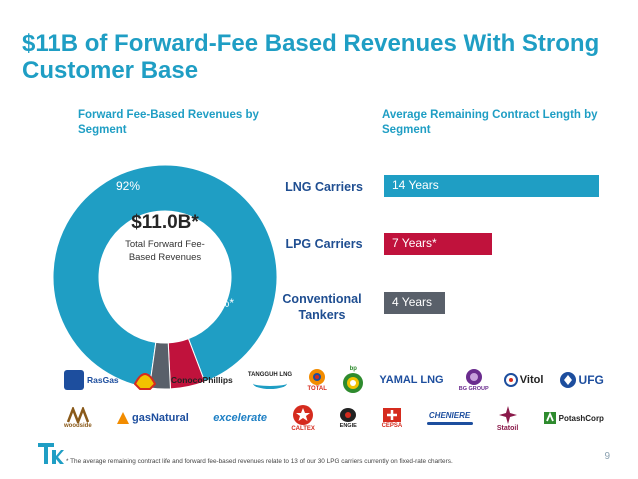 This screenshot has height=479, width=638. Describe the element at coordinates (391, 415) in the screenshot. I see `cepsa-icon` at that location.